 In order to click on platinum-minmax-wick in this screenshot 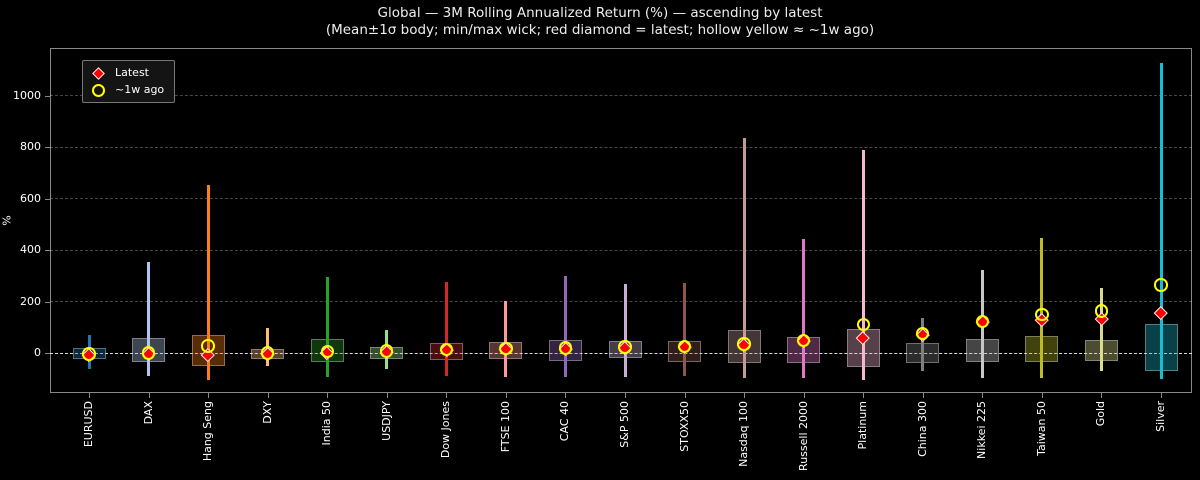, I will do `click(863, 265)`.